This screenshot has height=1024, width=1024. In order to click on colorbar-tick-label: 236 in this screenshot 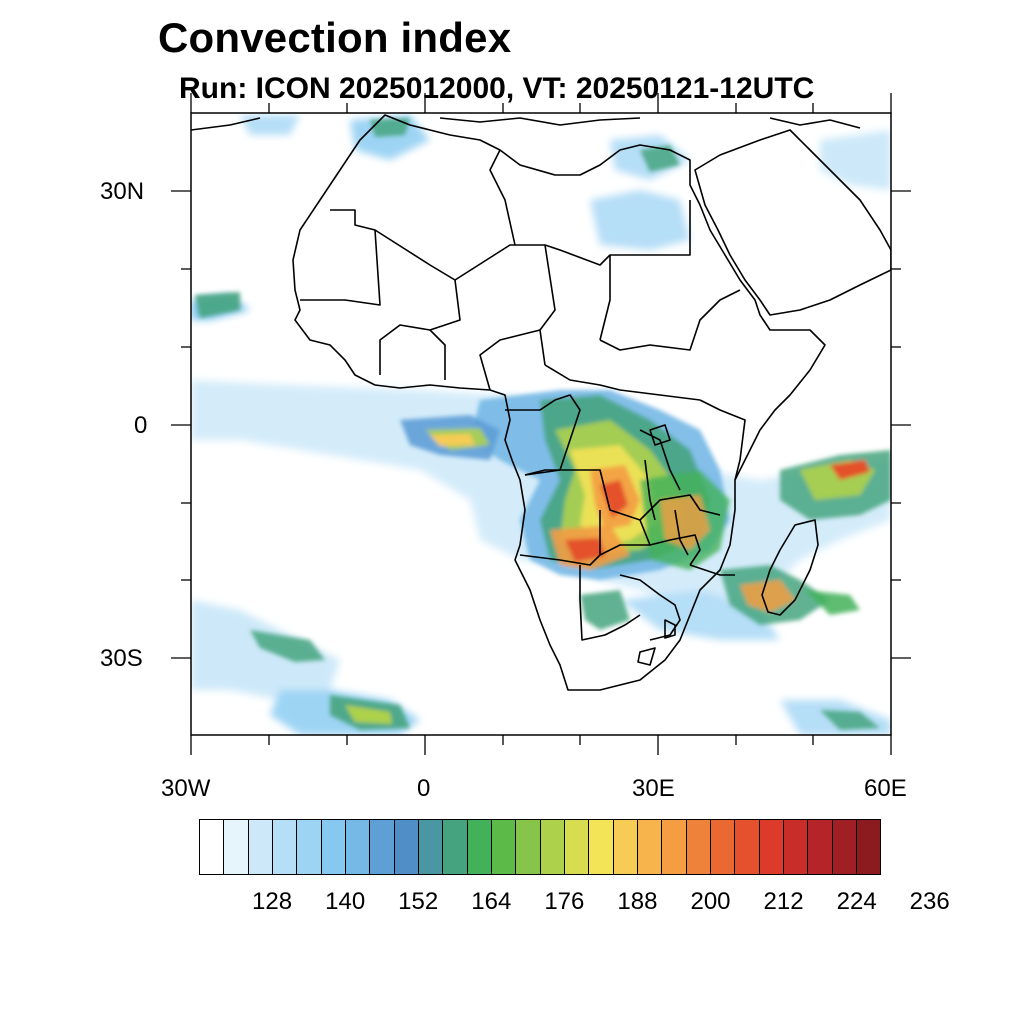, I will do `click(929, 901)`.